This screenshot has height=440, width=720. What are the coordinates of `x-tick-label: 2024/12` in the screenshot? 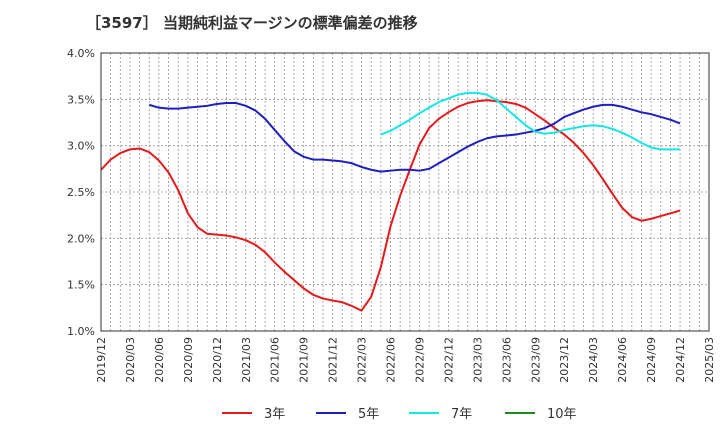 It's located at (680, 360).